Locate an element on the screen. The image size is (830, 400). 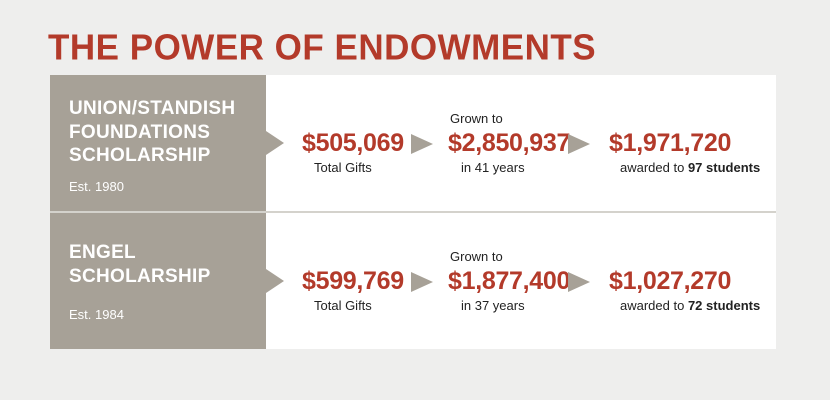
scholarship-name: ENGEL SCHOLARSHIP is located at coordinates (140, 264).